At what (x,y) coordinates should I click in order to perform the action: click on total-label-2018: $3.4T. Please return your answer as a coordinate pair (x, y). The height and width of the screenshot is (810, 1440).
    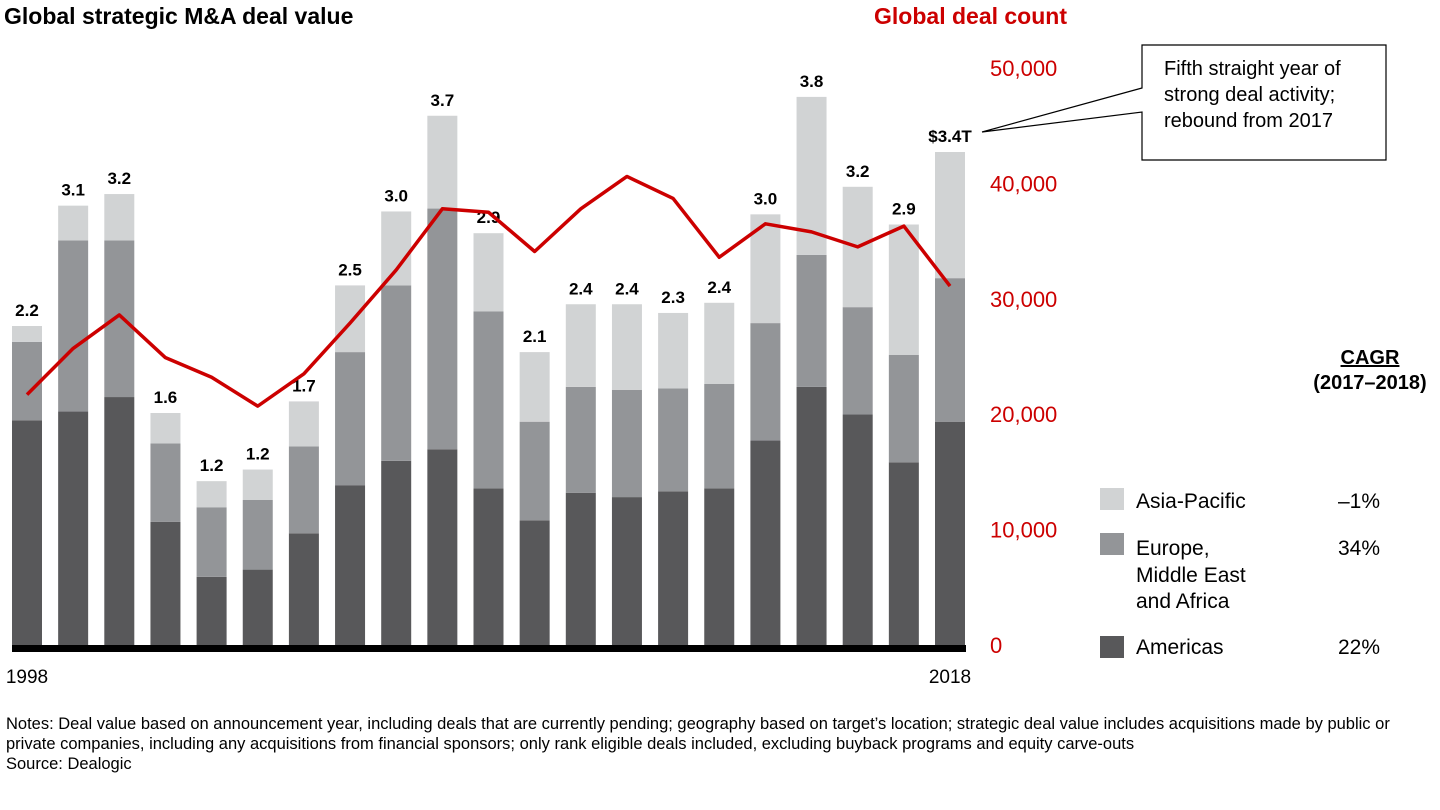
    Looking at the image, I should click on (950, 136).